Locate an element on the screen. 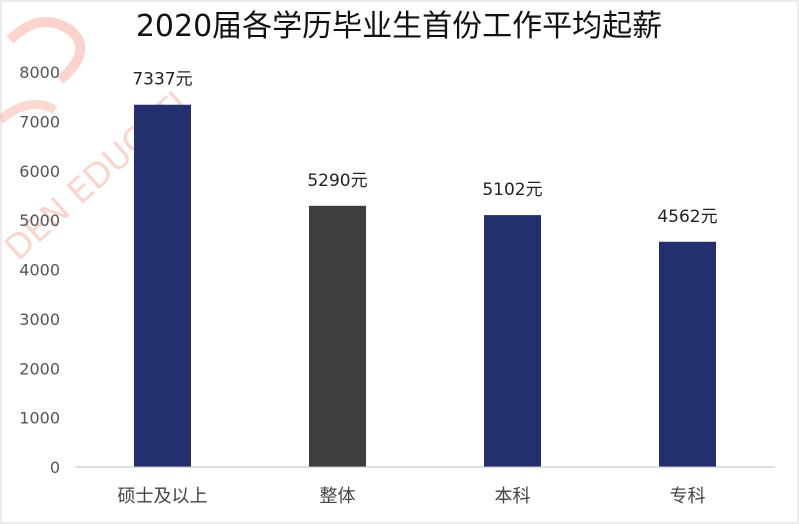 The image size is (799, 524). y-tick-label: 5000 is located at coordinates (39, 220).